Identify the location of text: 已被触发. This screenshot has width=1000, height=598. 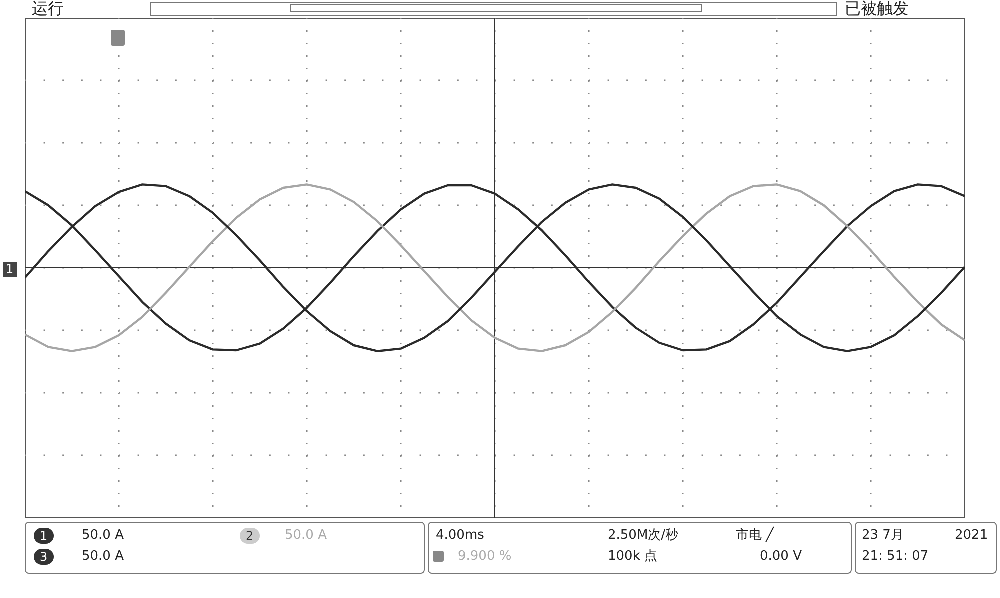
(877, 9).